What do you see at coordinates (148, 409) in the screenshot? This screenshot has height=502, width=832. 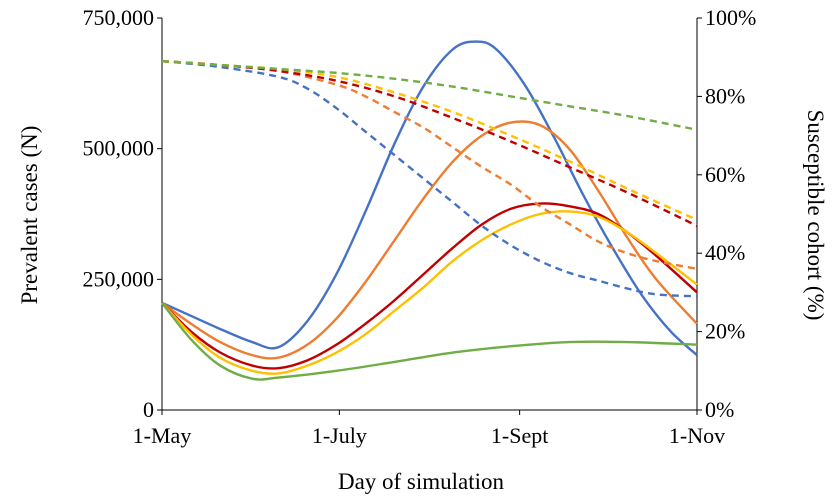 I see `y-left-tick-label: 0` at bounding box center [148, 409].